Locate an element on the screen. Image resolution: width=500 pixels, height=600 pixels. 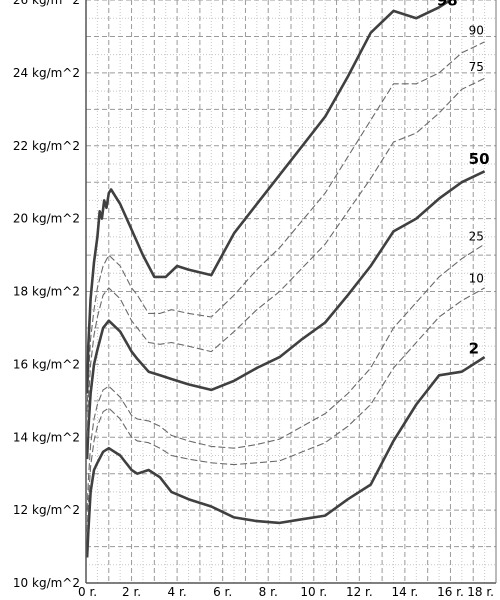
x-tick-label: 10 r. is located at coordinates (313, 592).